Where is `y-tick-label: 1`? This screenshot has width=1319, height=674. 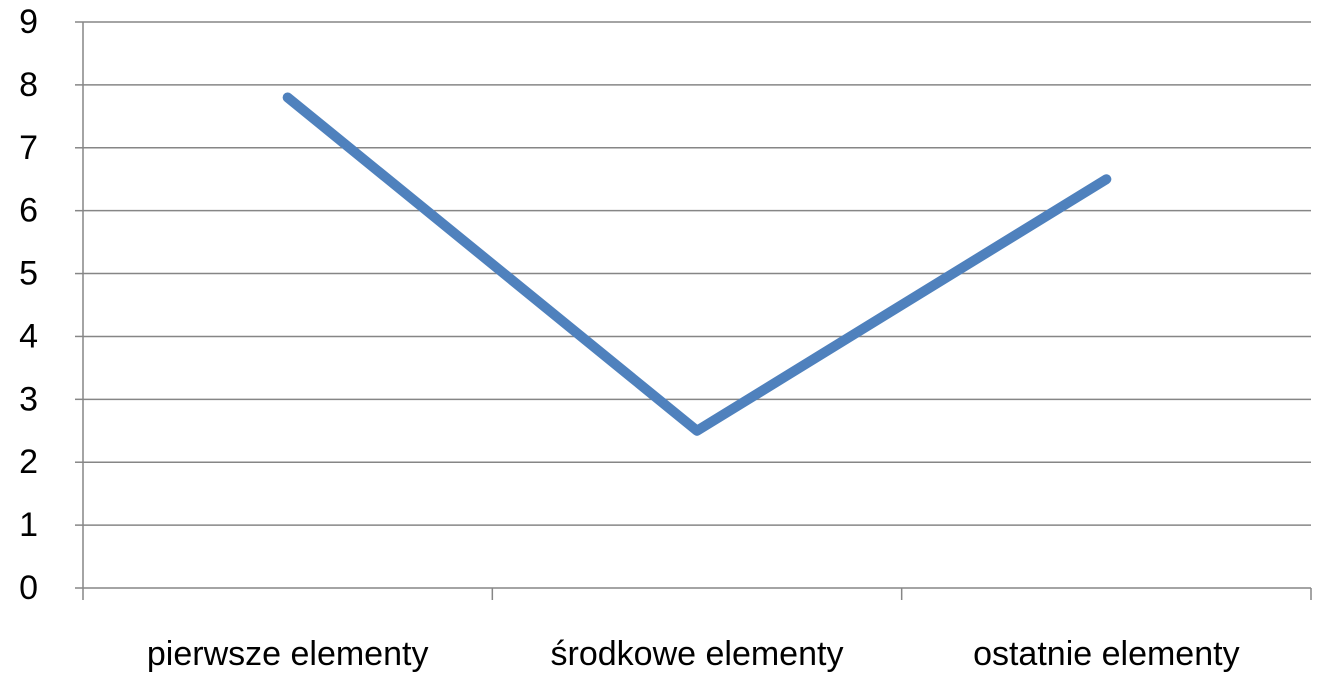
y-tick-label: 1 is located at coordinates (28, 525).